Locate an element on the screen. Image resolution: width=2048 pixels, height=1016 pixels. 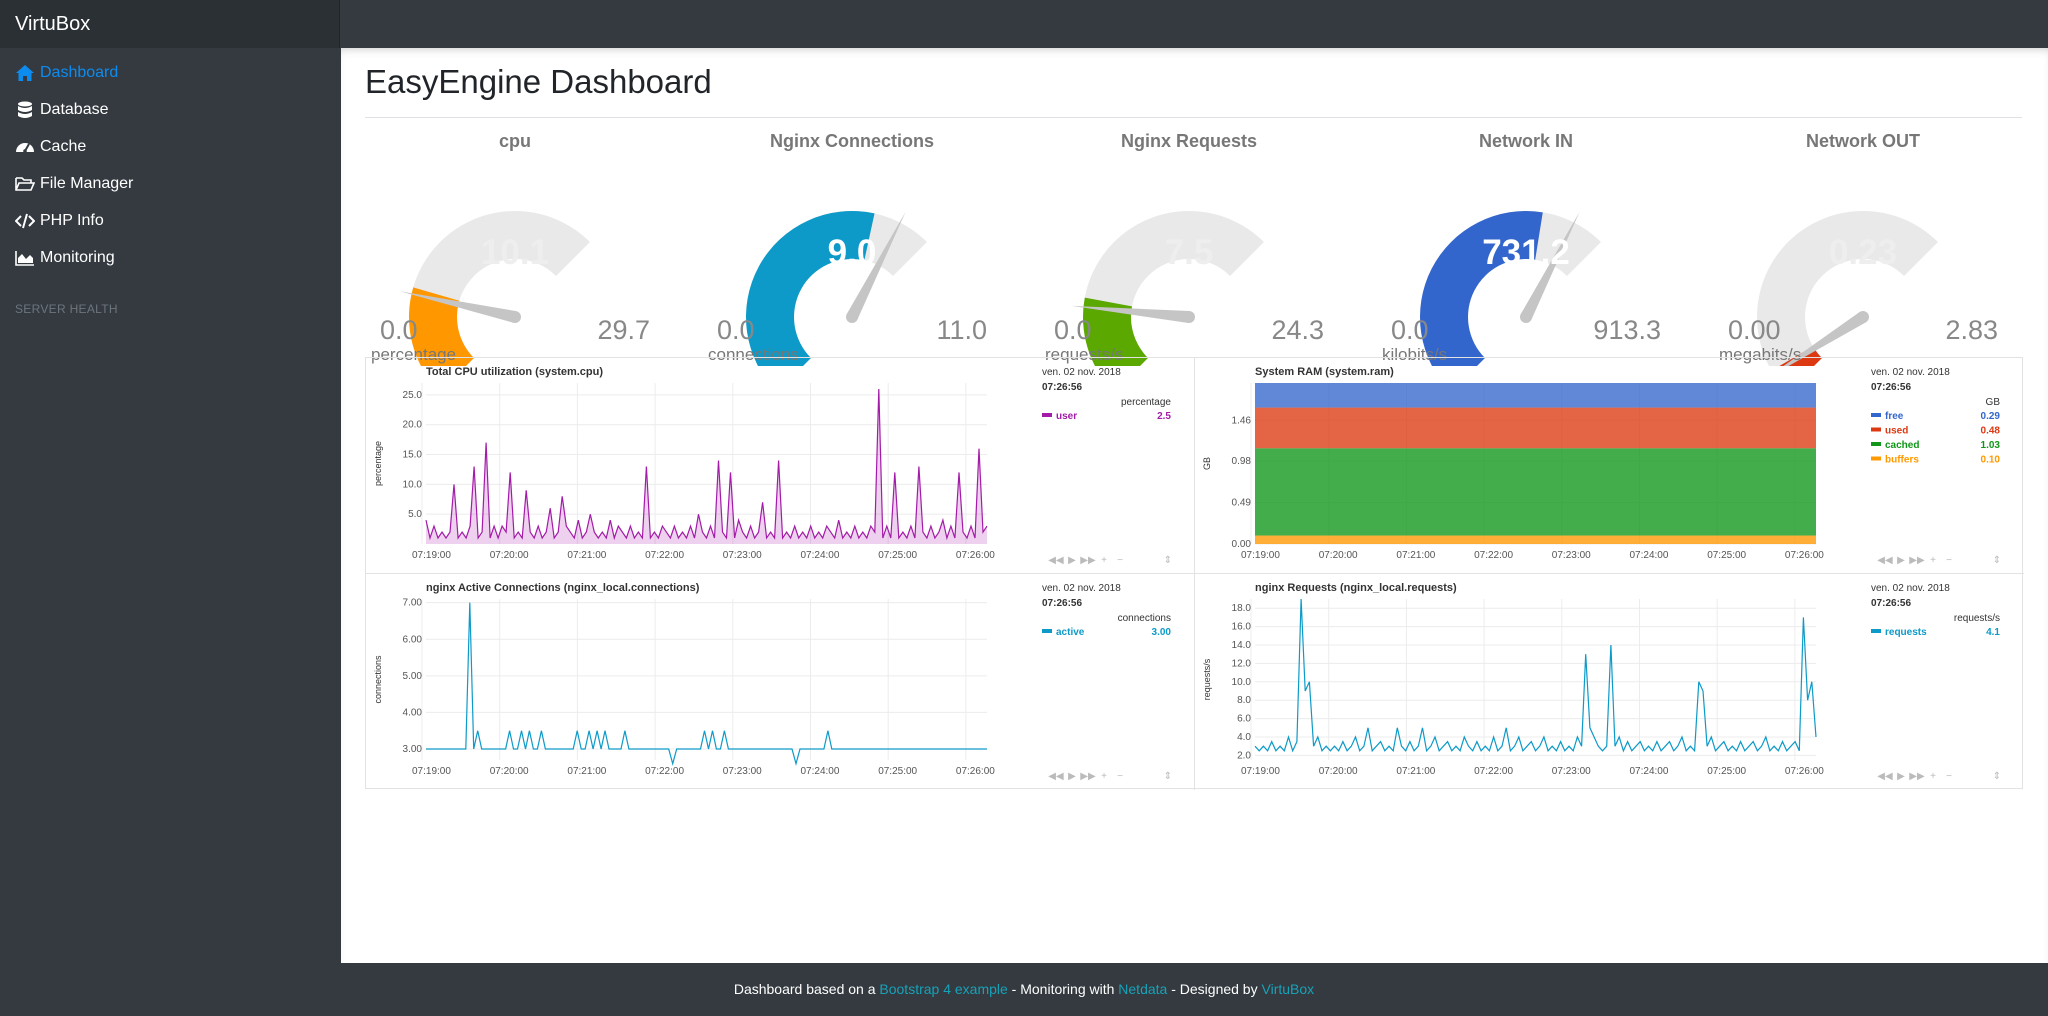
gauge-value: 9.0 is located at coordinates (852, 252).